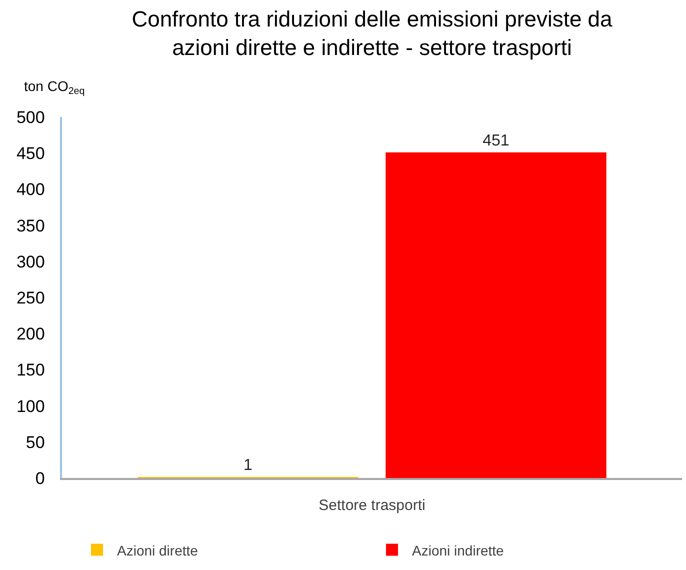  I want to click on y-tick-label: 350, so click(30, 226).